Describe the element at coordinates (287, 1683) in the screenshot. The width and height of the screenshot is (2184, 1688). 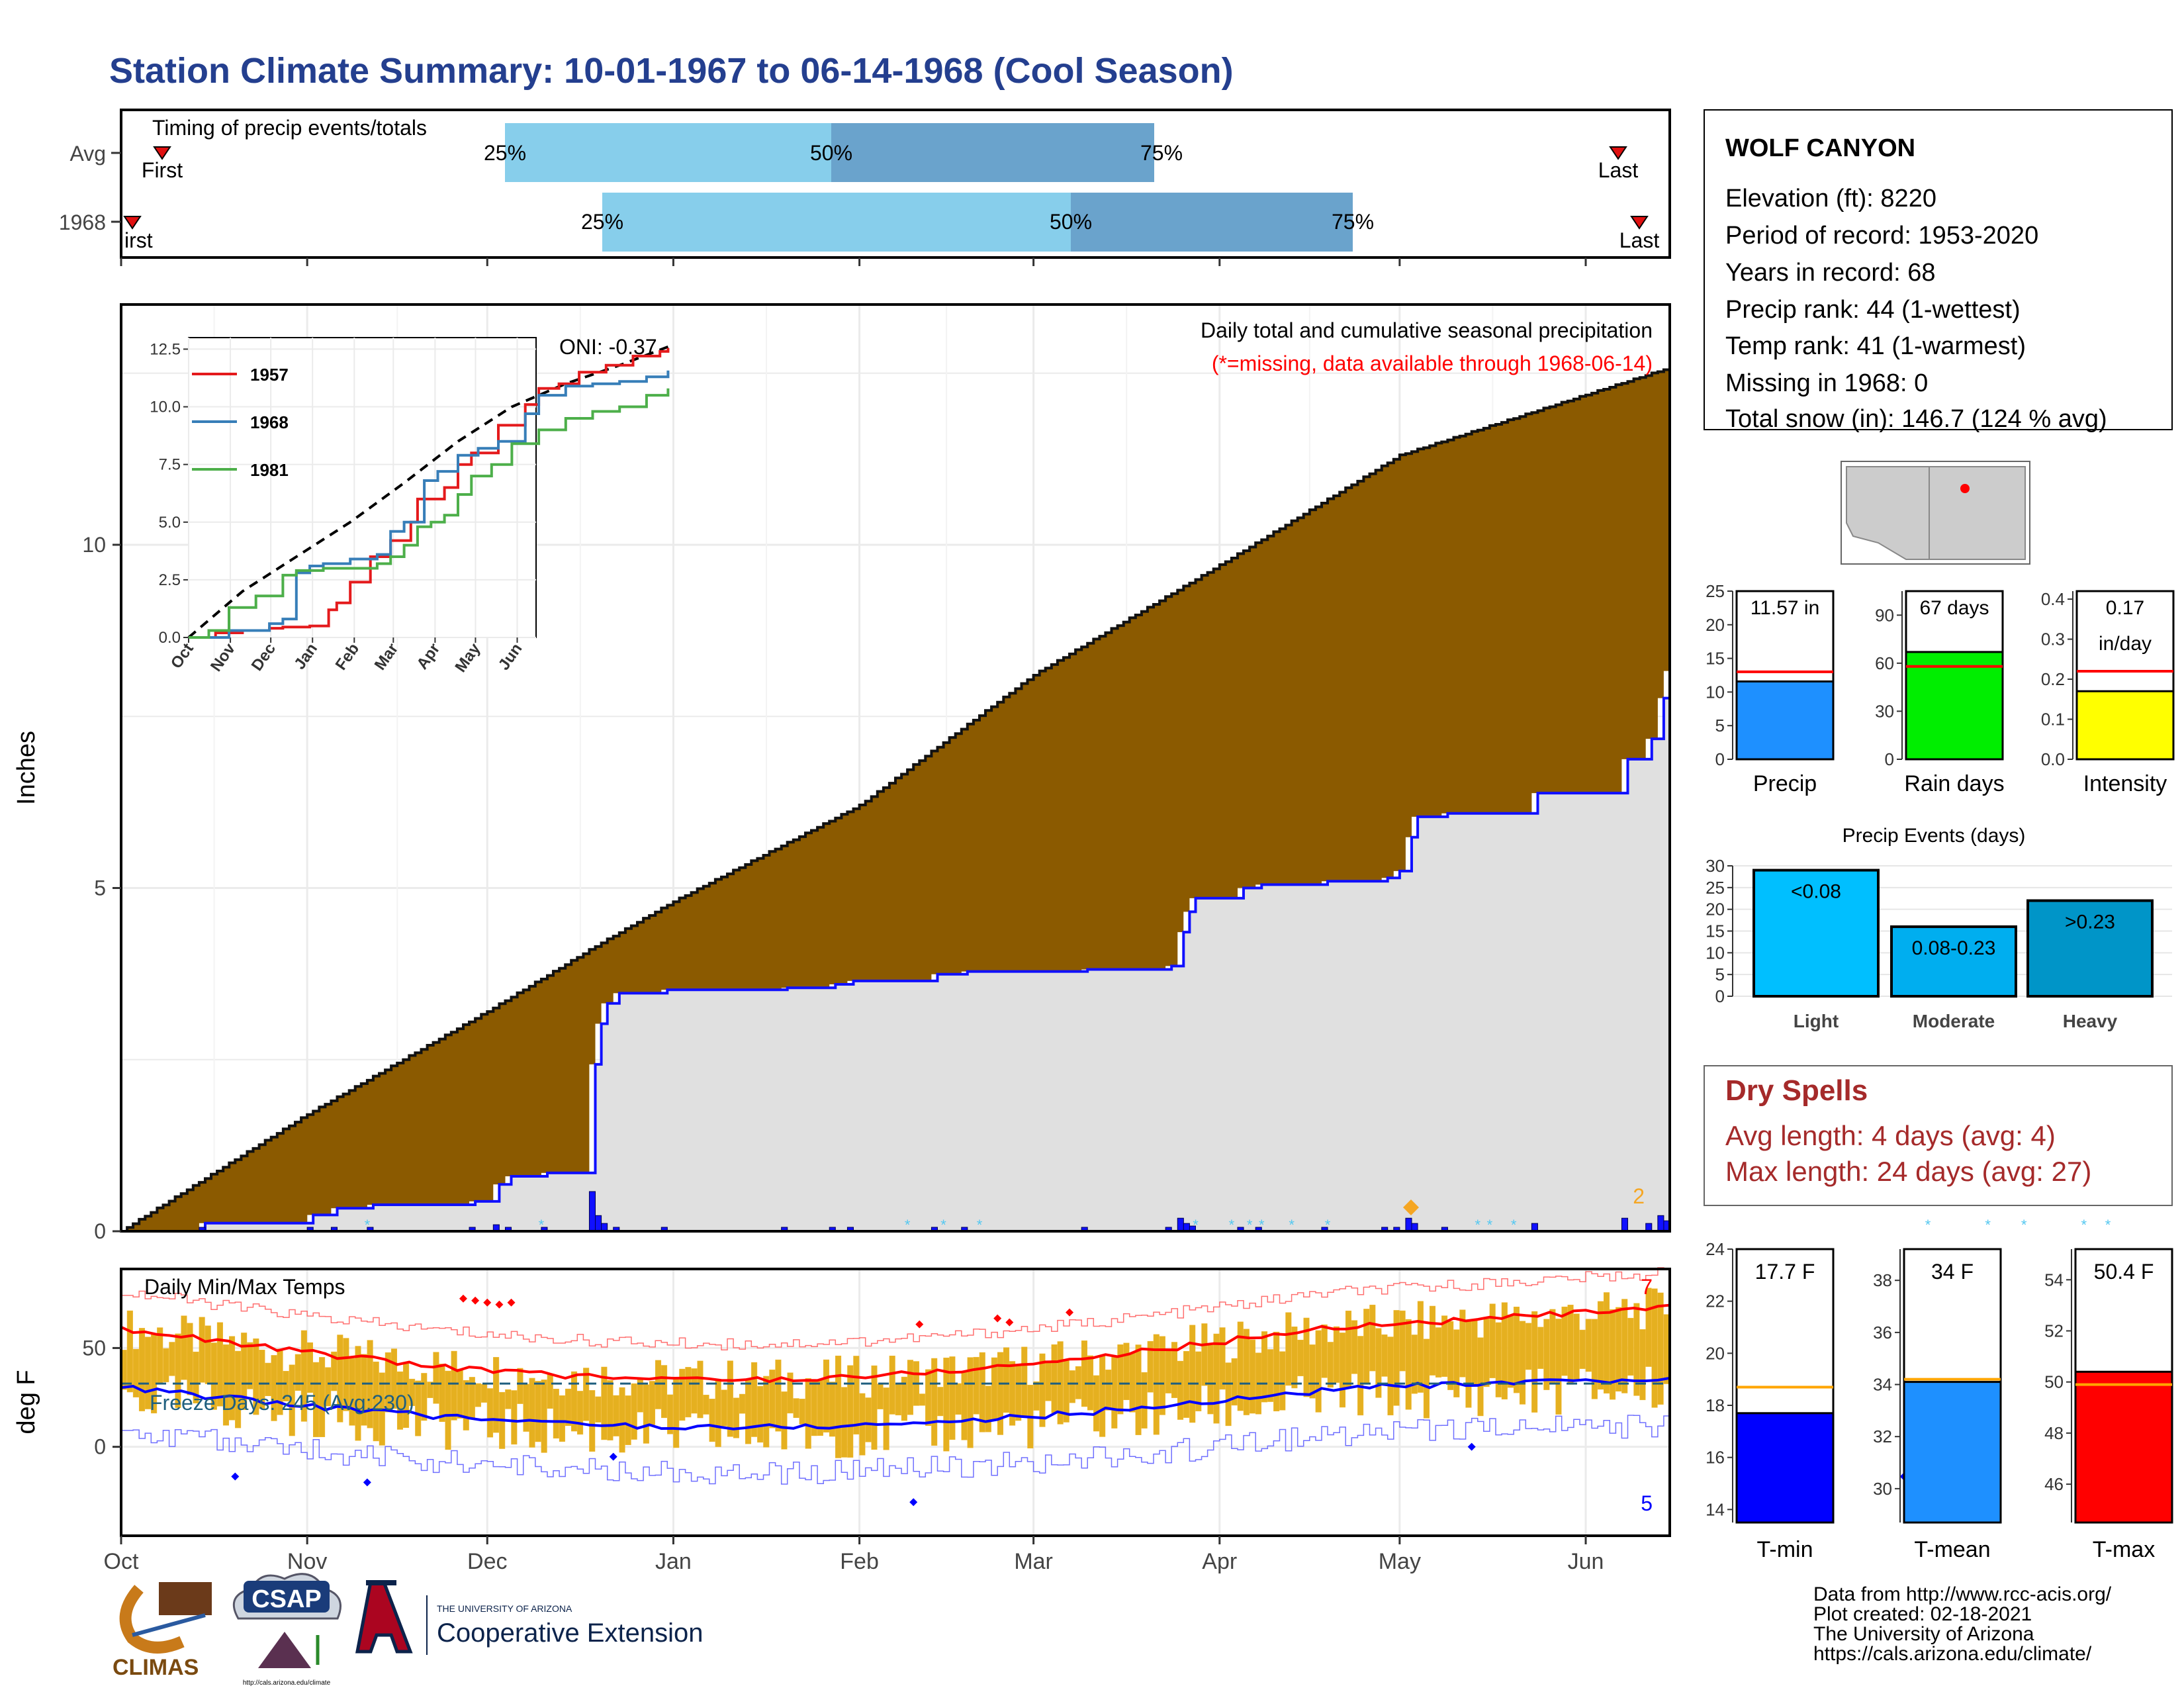
I see `csap-url: http://cals.arizona.edu/climate` at that location.